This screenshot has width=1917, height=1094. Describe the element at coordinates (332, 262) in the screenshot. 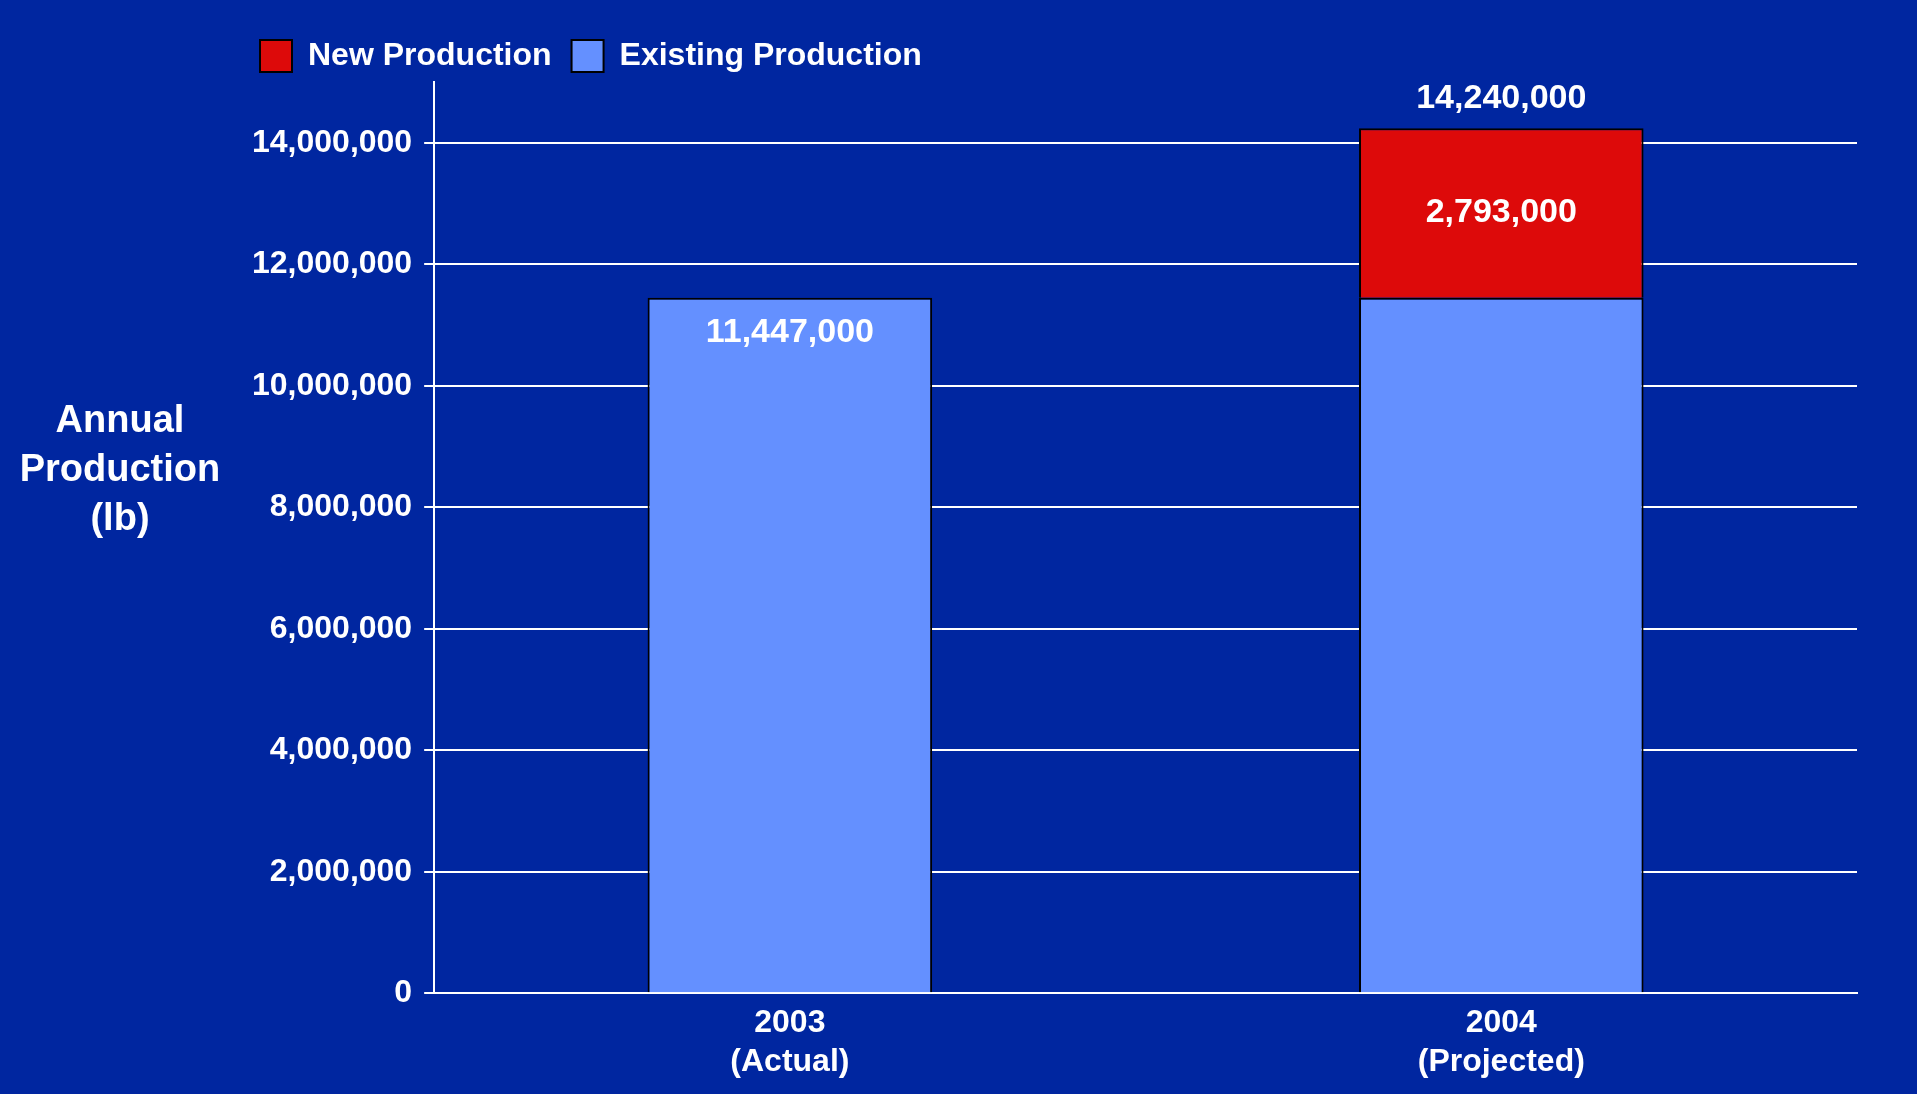

I see `y-tick-label: 12,000,000` at that location.